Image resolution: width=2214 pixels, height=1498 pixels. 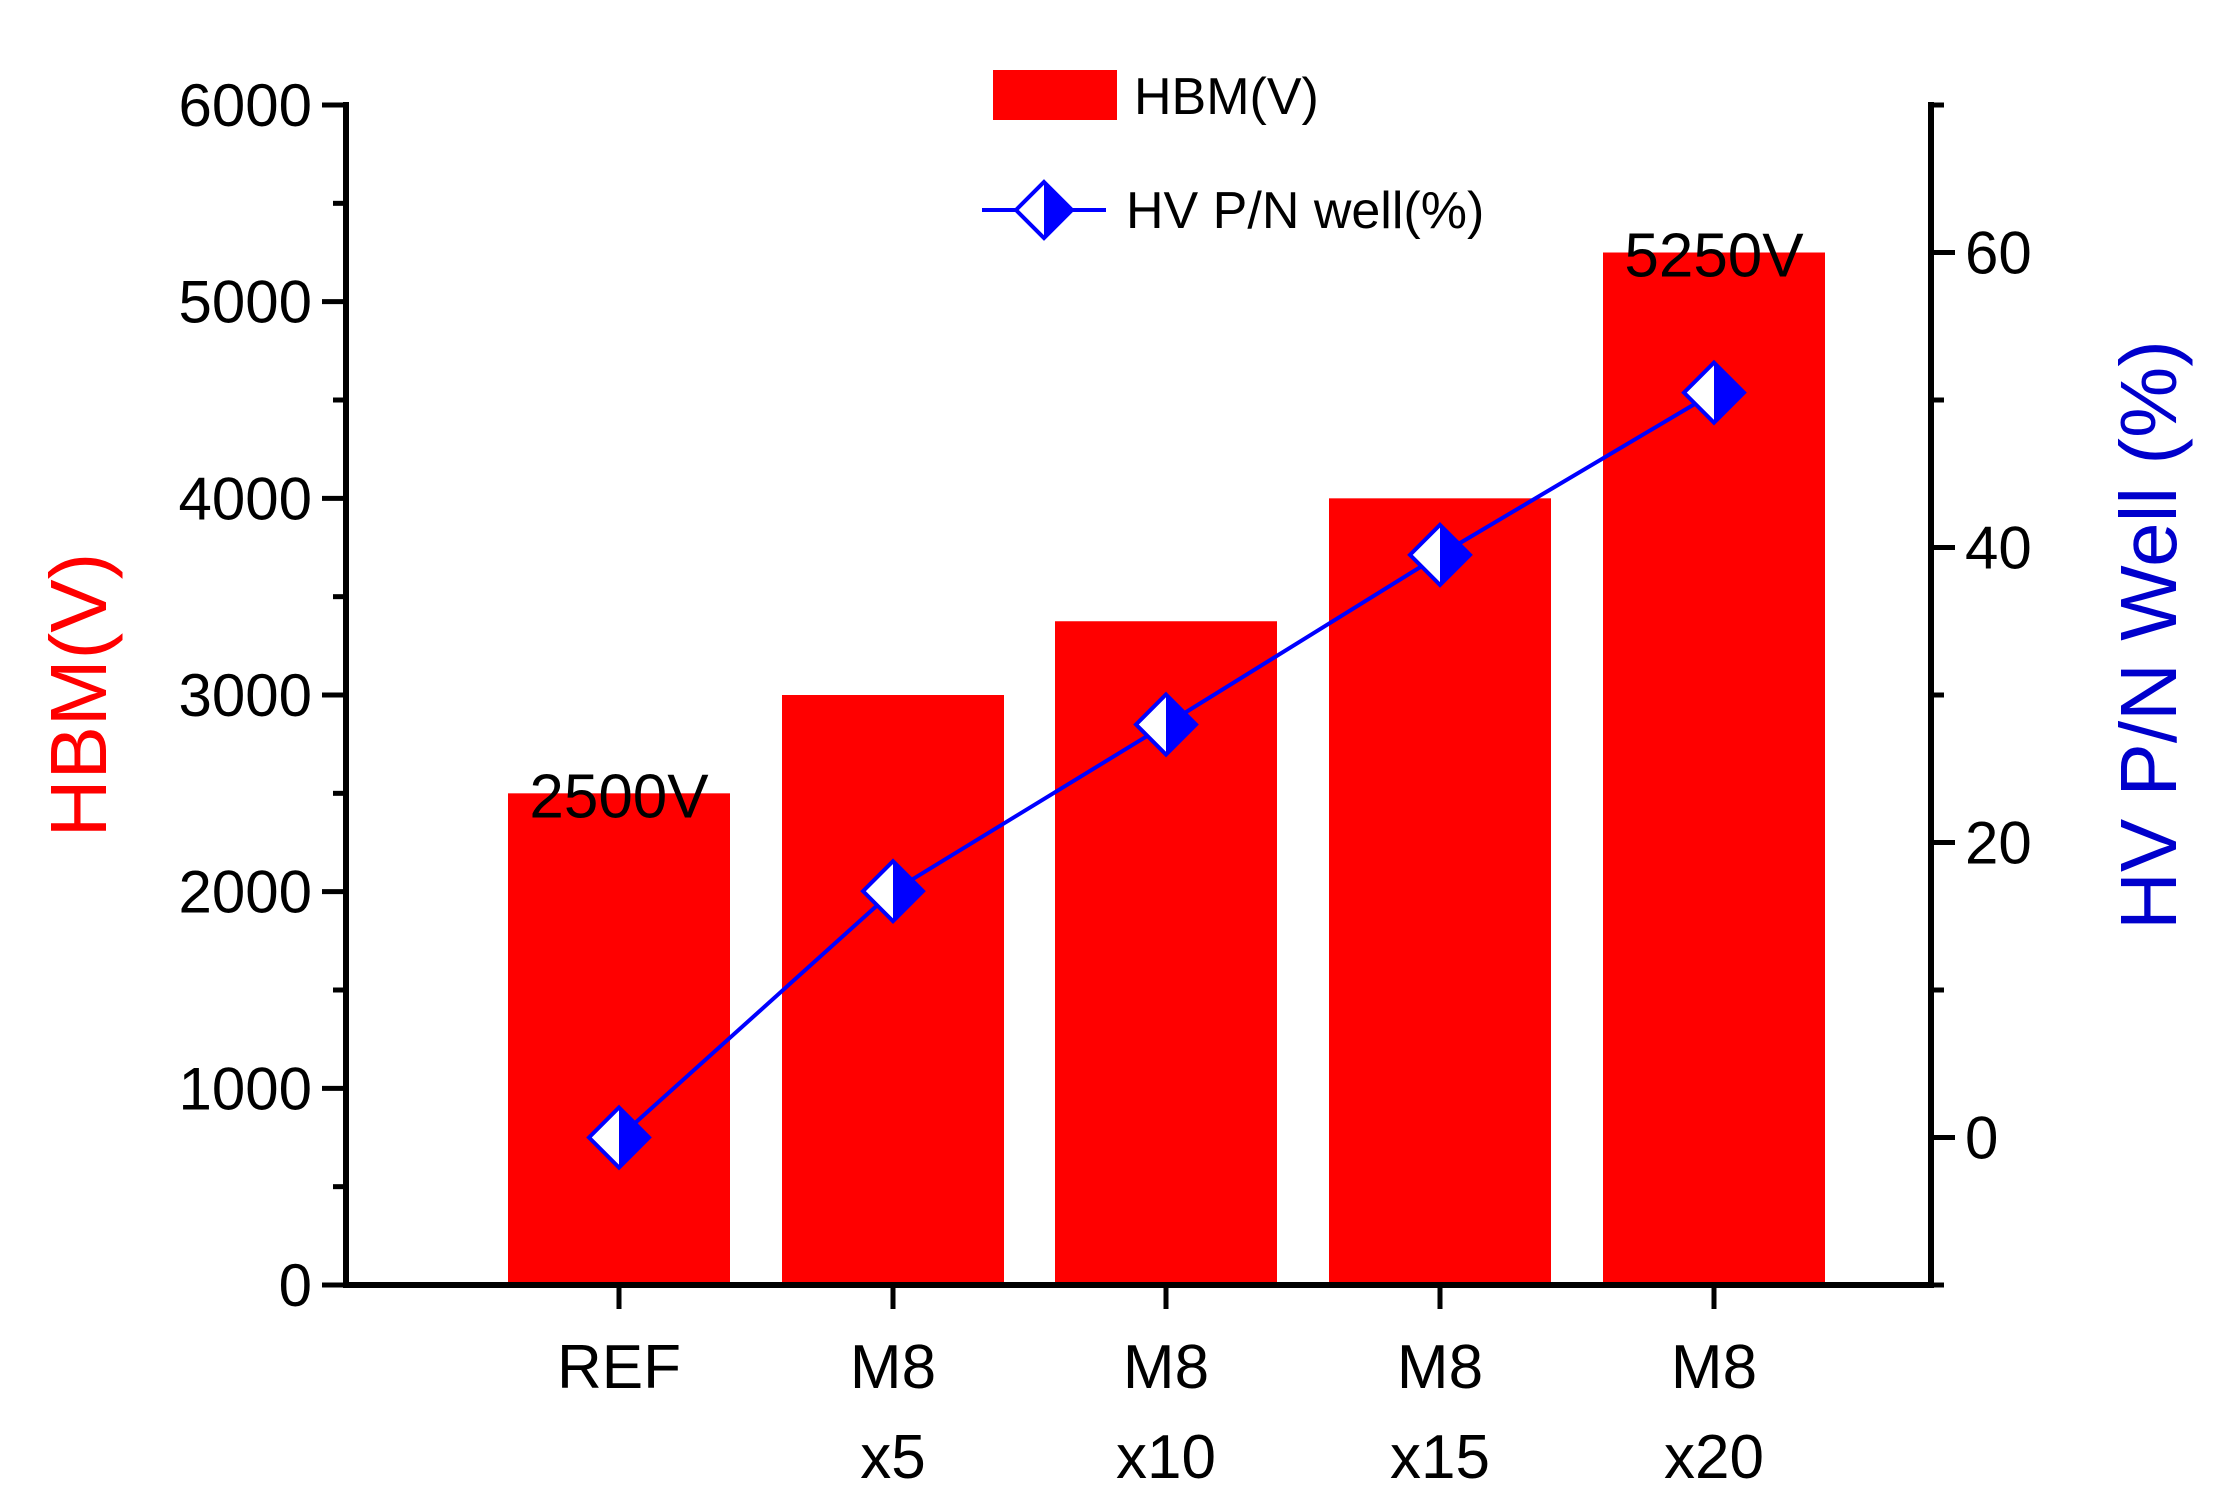 I want to click on legend-marker, so click(x=1044, y=210).